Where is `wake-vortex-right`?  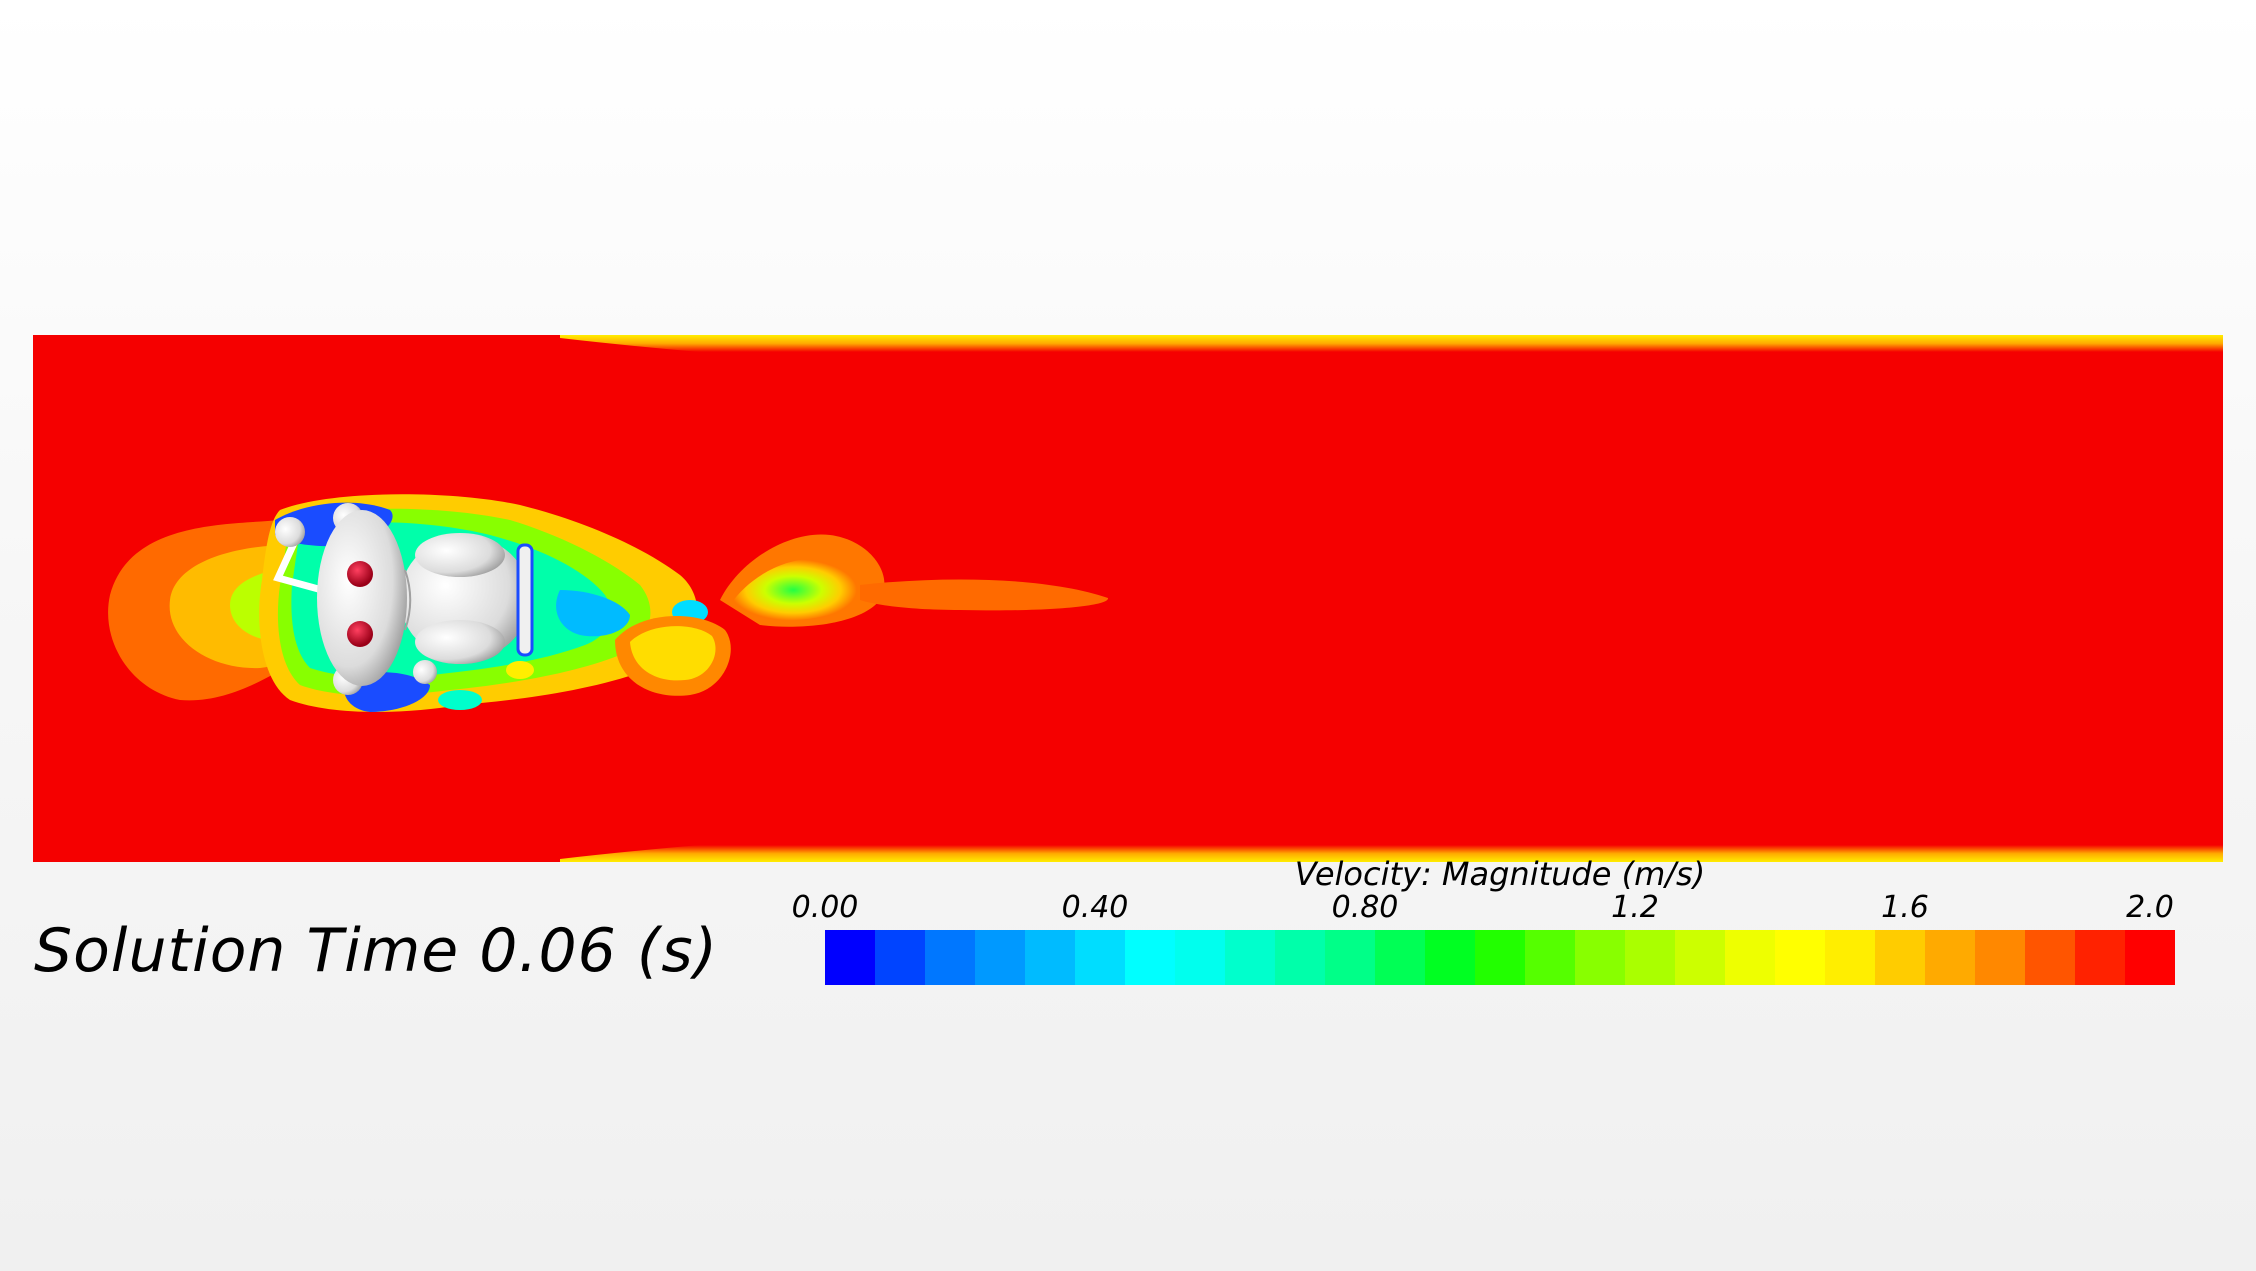 wake-vortex-right is located at coordinates (593, 613).